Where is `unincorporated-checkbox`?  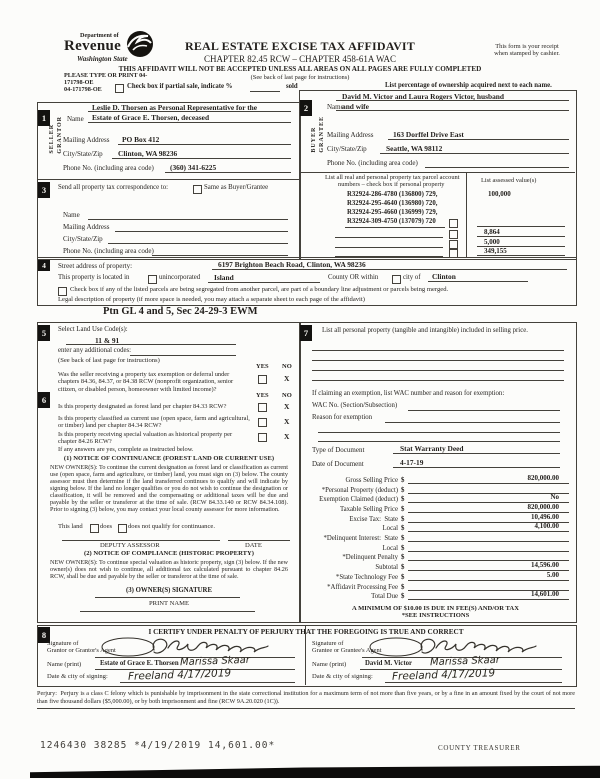
unincorporated-checkbox is located at coordinates (152, 279).